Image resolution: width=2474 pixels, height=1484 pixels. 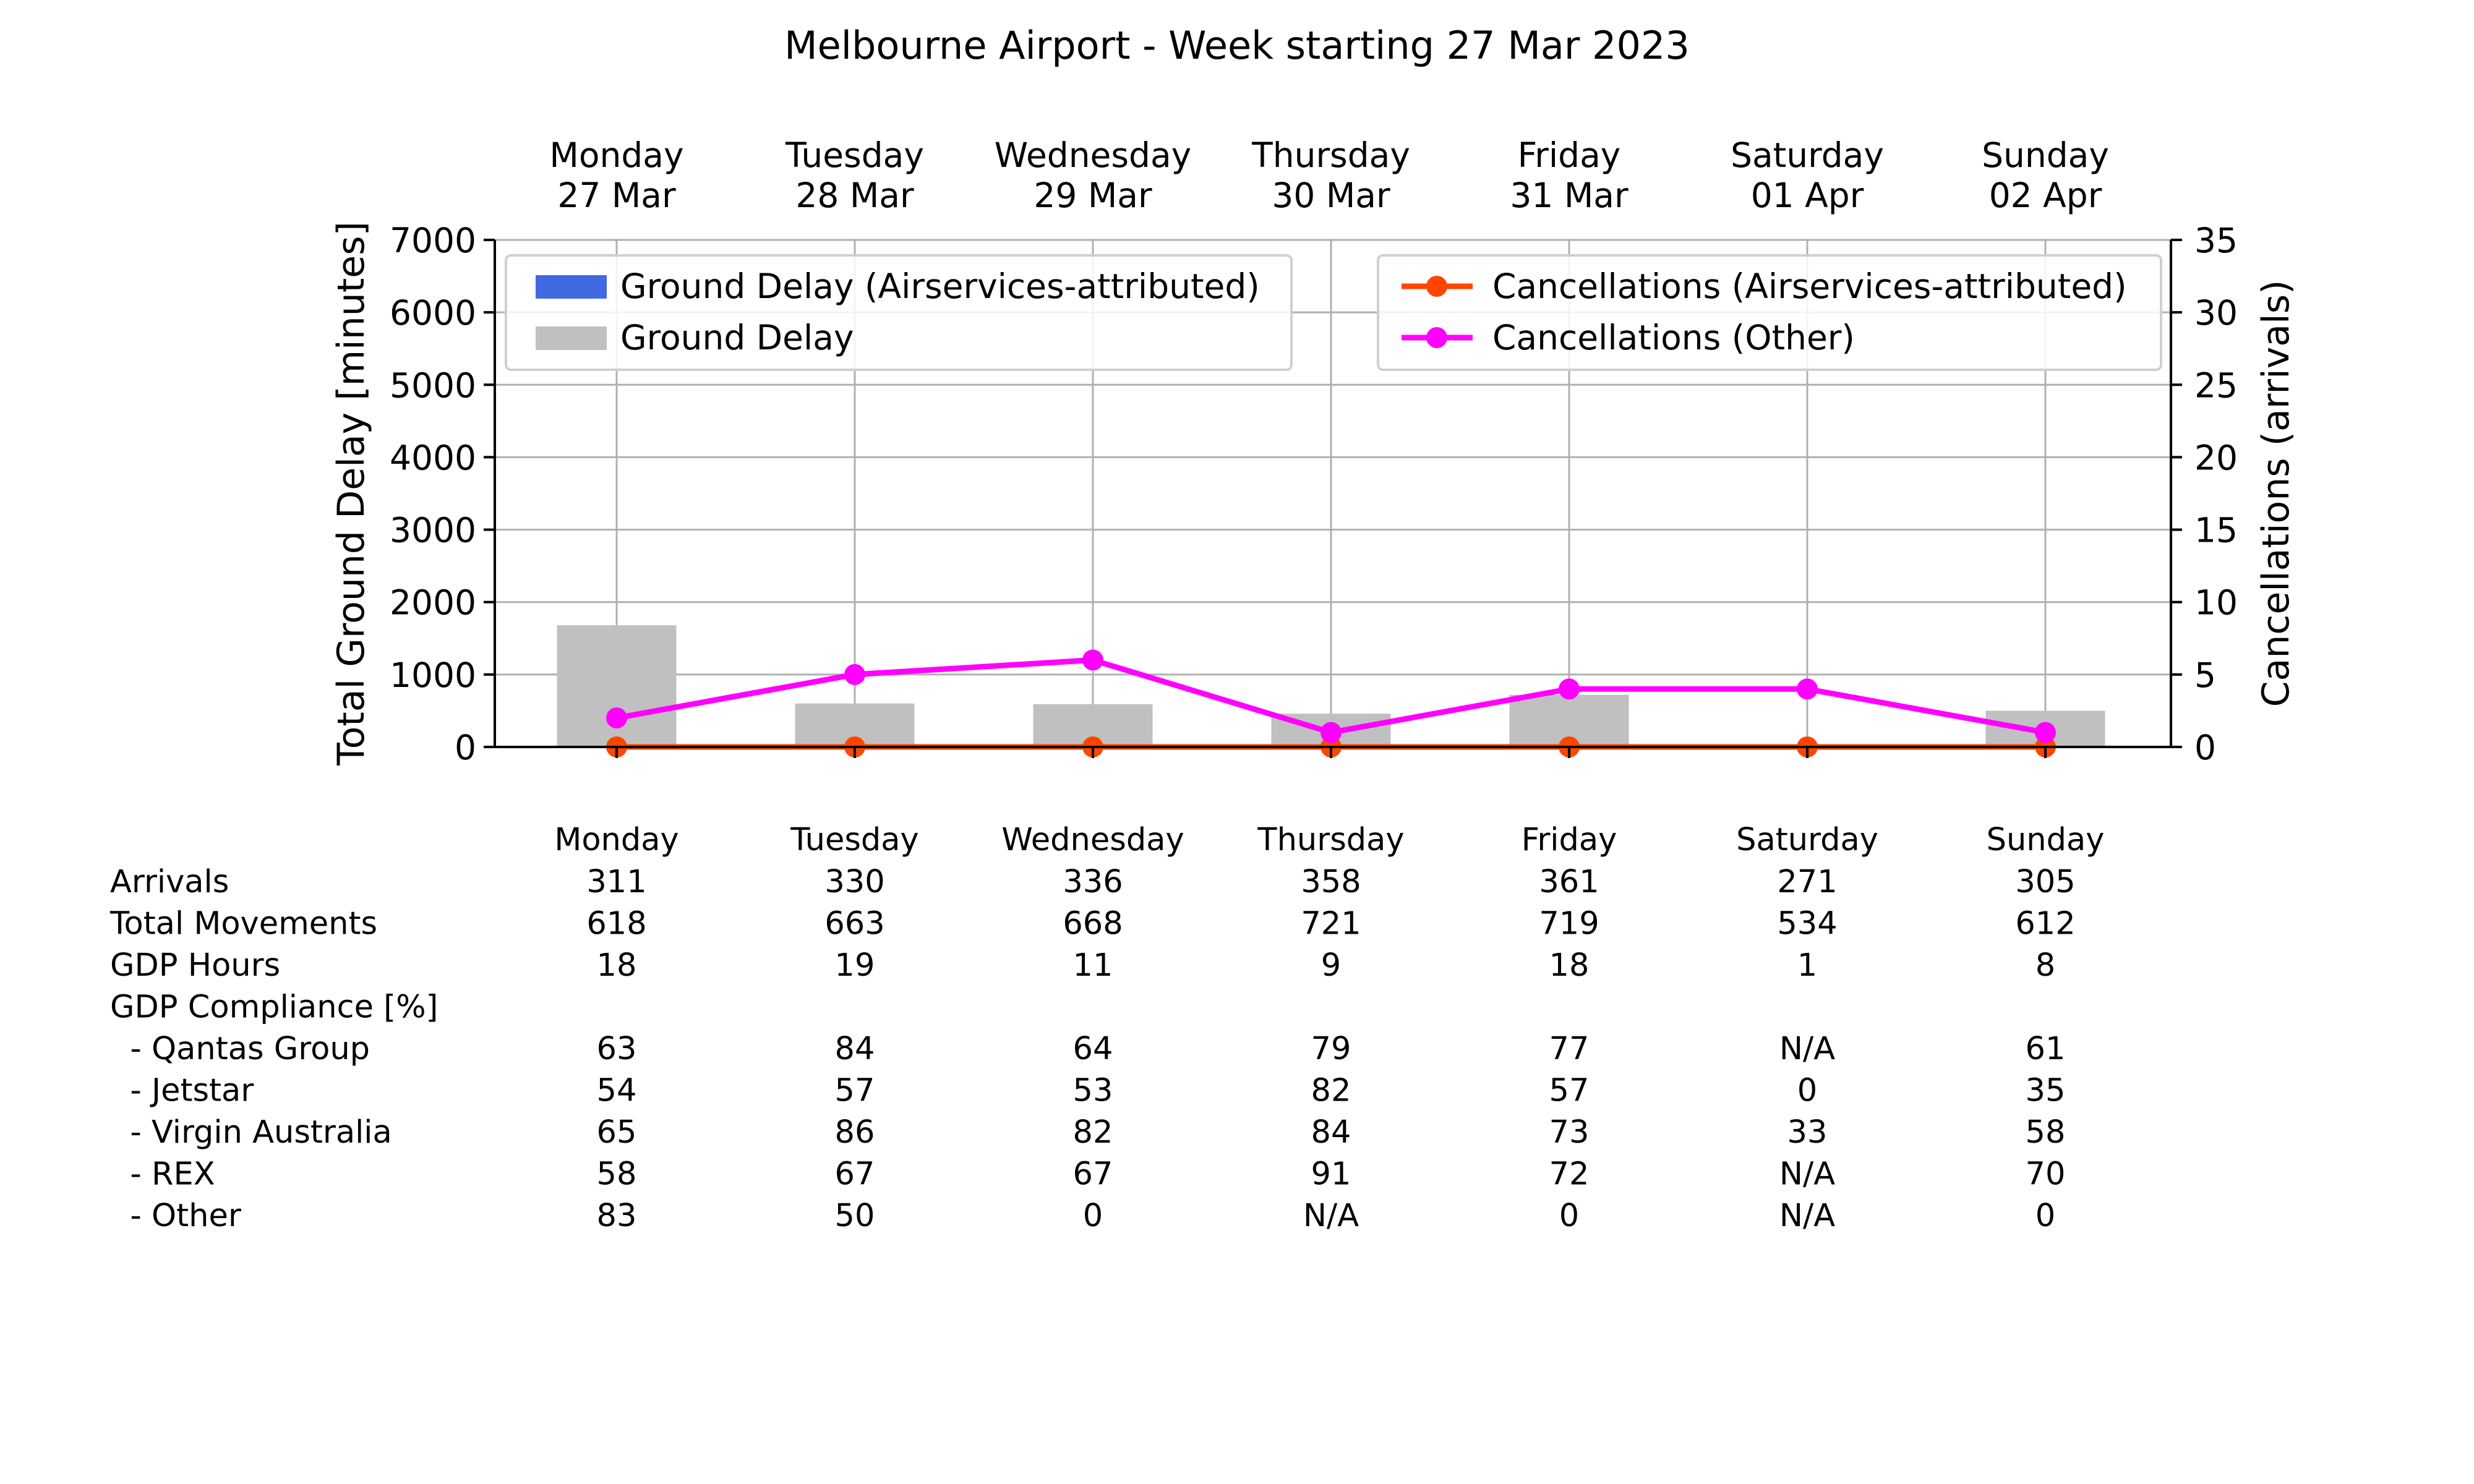 I want to click on table-cell: 663, so click(x=854, y=924).